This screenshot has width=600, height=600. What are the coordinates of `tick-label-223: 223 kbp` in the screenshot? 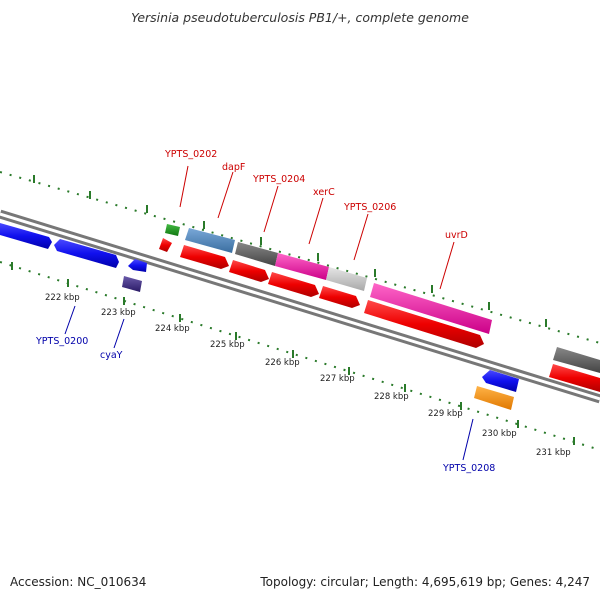 It's located at (118, 313).